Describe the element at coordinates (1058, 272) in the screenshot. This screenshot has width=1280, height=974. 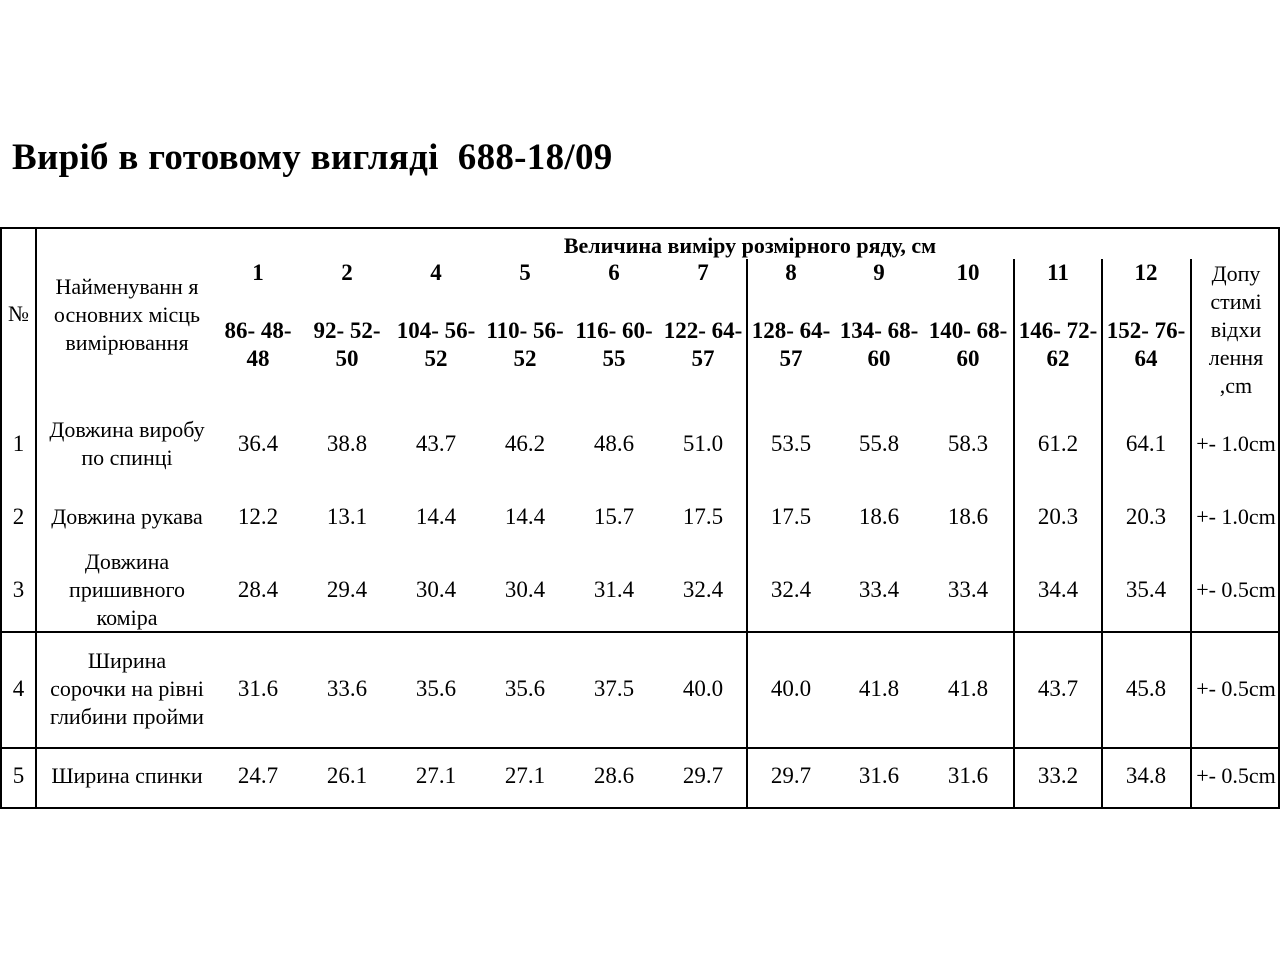
I see `size-number: 11` at that location.